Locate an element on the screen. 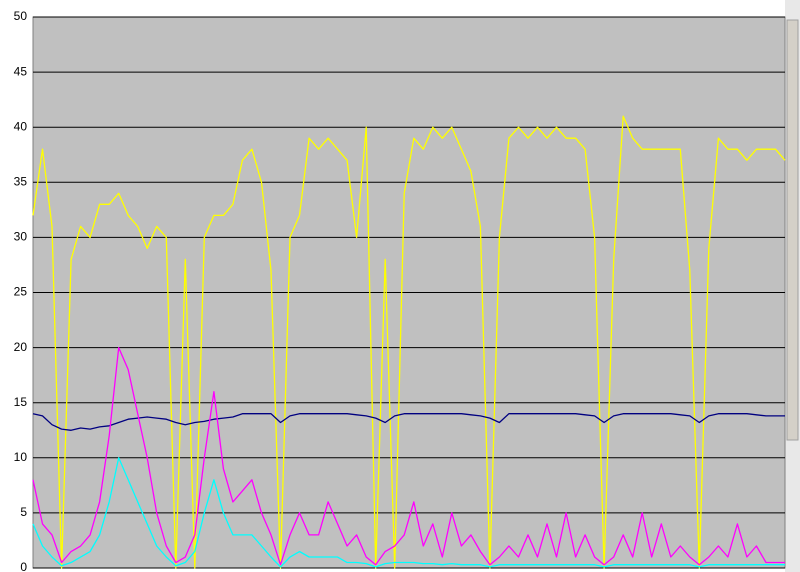 This screenshot has height=572, width=800. y-tick-label: 30 is located at coordinates (21, 237).